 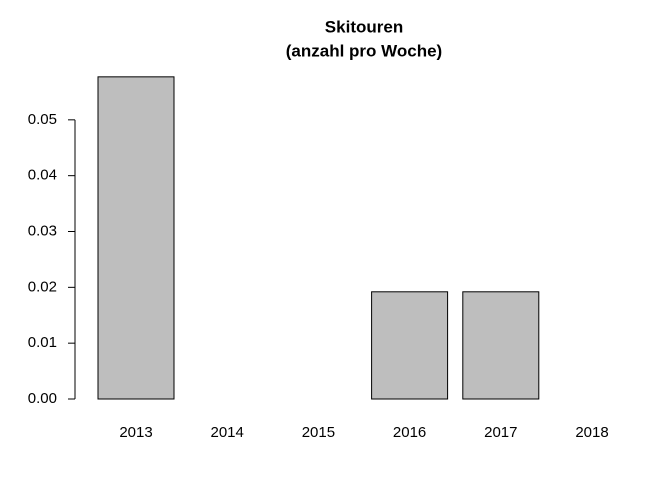 What do you see at coordinates (500, 432) in the screenshot?
I see `x-tick-label: 2017` at bounding box center [500, 432].